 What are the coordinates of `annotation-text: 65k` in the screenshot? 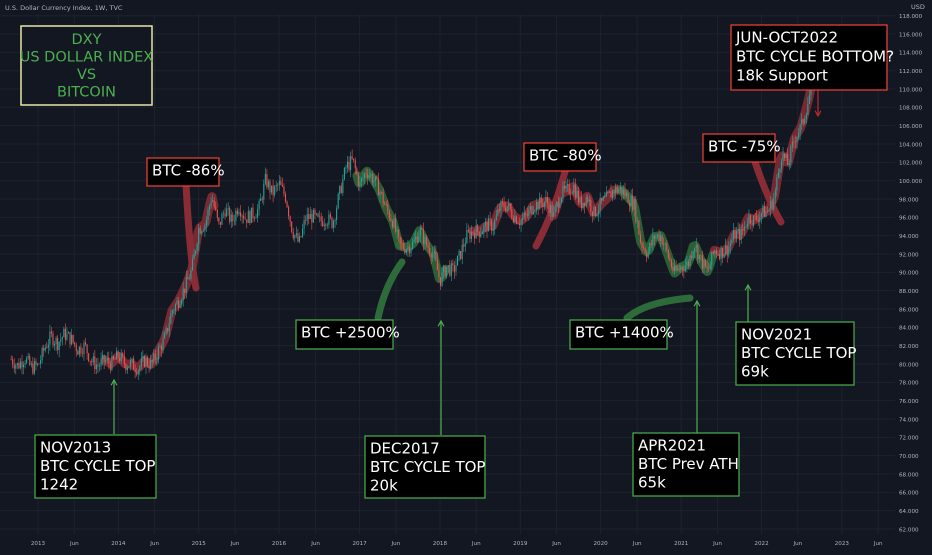 It's located at (652, 483).